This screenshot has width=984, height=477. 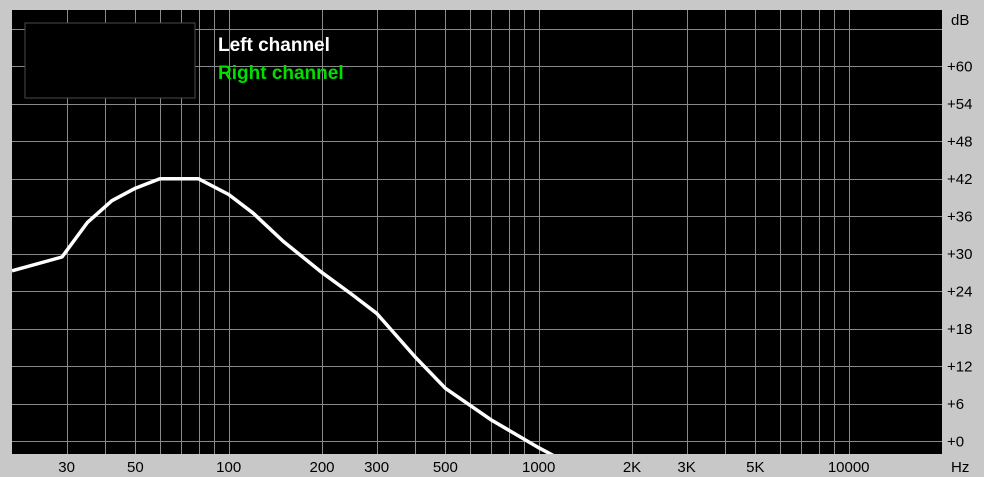 I want to click on y-unit-label: dB, so click(x=960, y=20).